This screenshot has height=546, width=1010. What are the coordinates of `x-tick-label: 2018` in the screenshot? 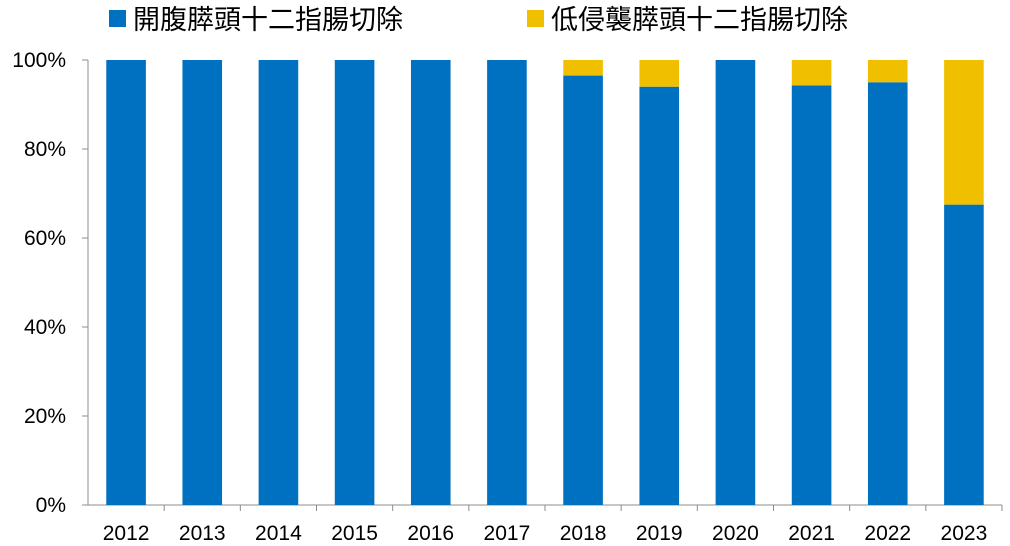 It's located at (583, 533).